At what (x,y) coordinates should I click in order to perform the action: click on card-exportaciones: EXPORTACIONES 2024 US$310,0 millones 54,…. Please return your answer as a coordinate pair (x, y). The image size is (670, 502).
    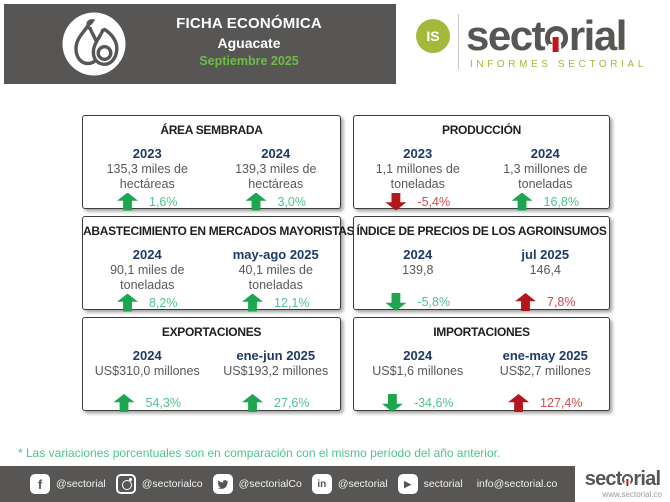
    Looking at the image, I should click on (211, 364).